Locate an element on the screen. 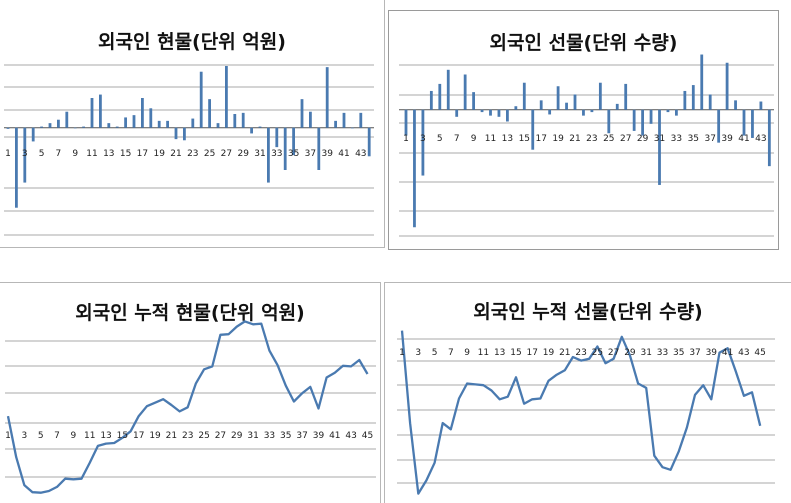 Image resolution: width=791 pixels, height=503 pixels. tick-label: 41 is located at coordinates (343, 154).